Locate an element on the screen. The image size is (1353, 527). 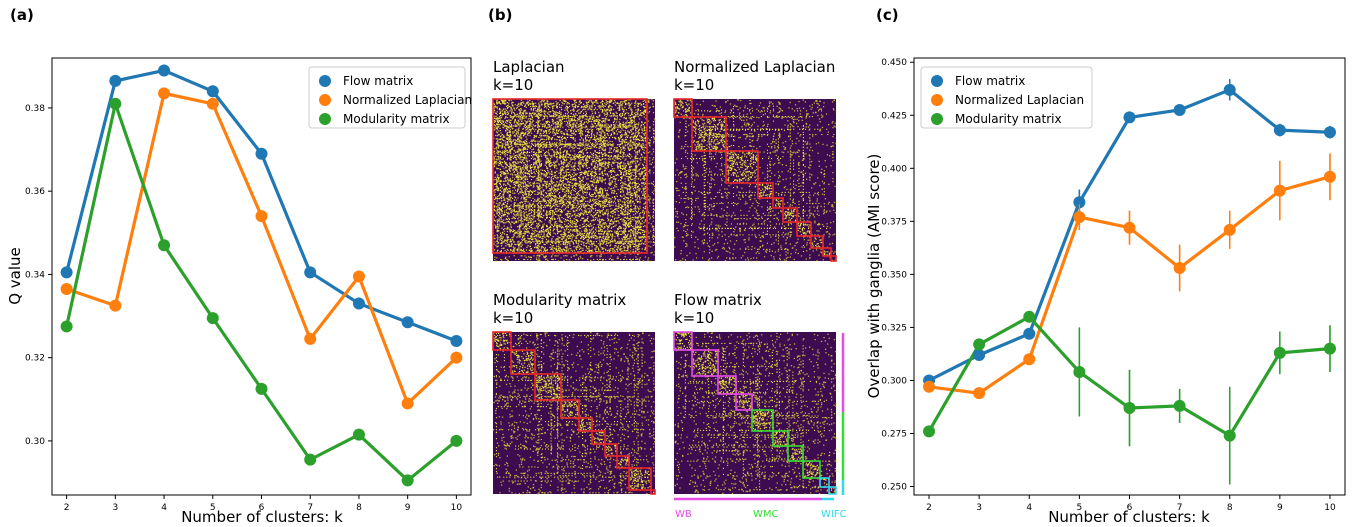
data-point-laplacian is located at coordinates (261, 216).